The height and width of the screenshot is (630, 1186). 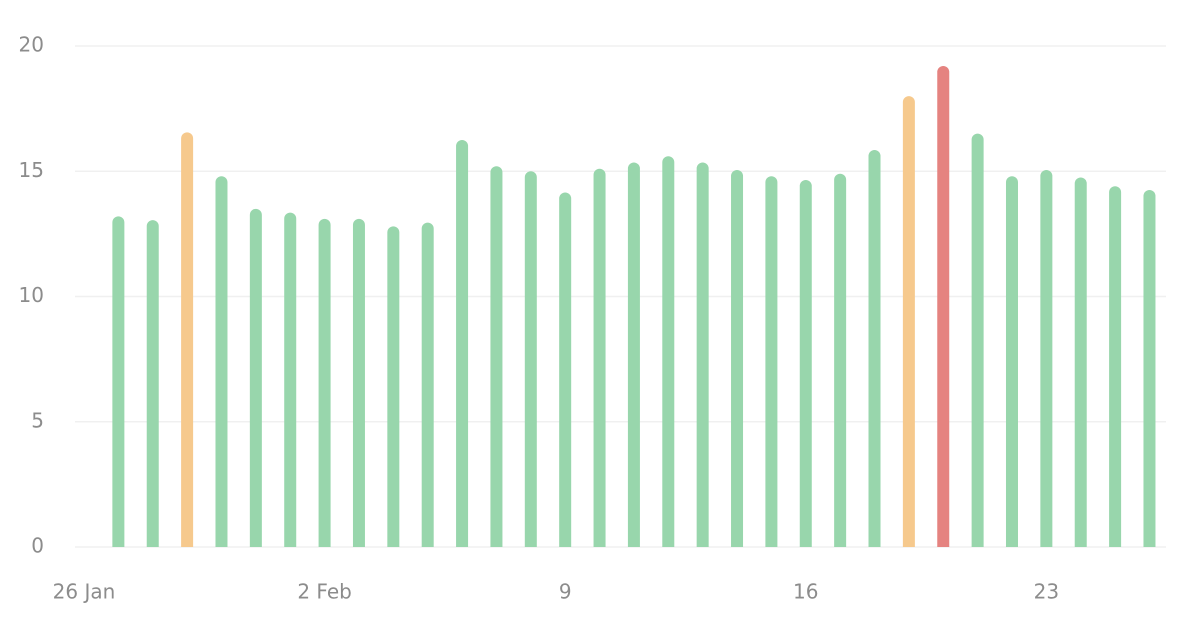 What do you see at coordinates (84, 592) in the screenshot?
I see `x-tick-label: 26 Jan` at bounding box center [84, 592].